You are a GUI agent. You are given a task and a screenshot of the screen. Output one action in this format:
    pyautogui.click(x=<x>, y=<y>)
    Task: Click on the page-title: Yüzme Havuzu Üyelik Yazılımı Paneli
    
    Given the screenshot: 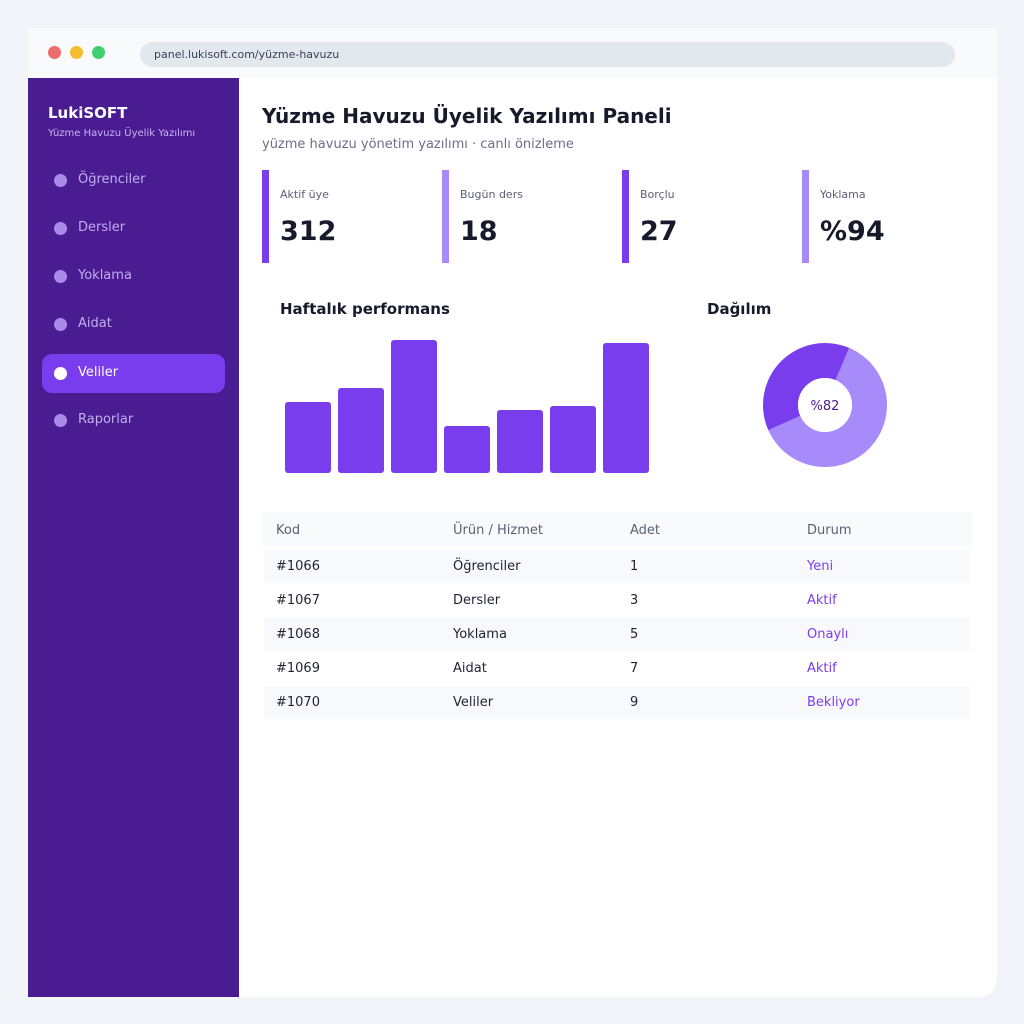 What is the action you would take?
    pyautogui.click(x=467, y=116)
    